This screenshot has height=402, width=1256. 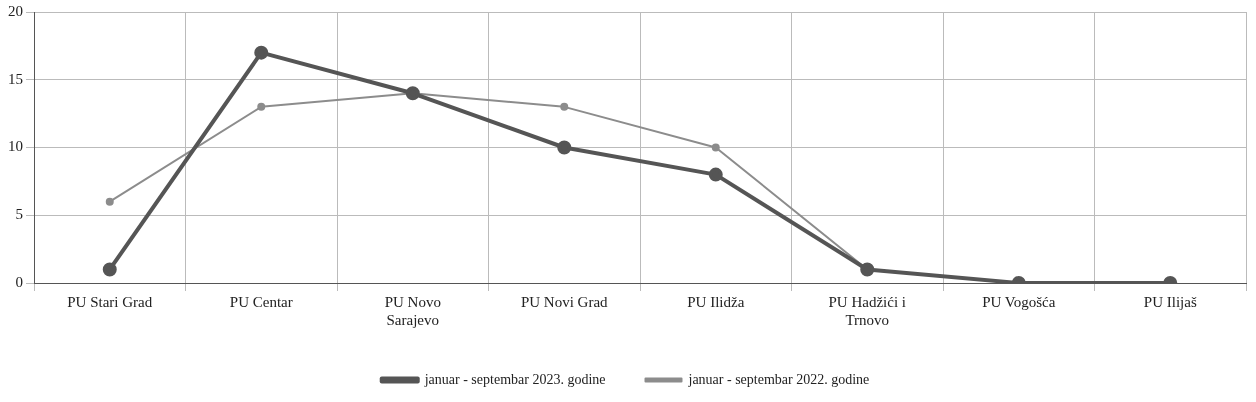 What do you see at coordinates (716, 301) in the screenshot?
I see `x-tick-label: PU Ilidža` at bounding box center [716, 301].